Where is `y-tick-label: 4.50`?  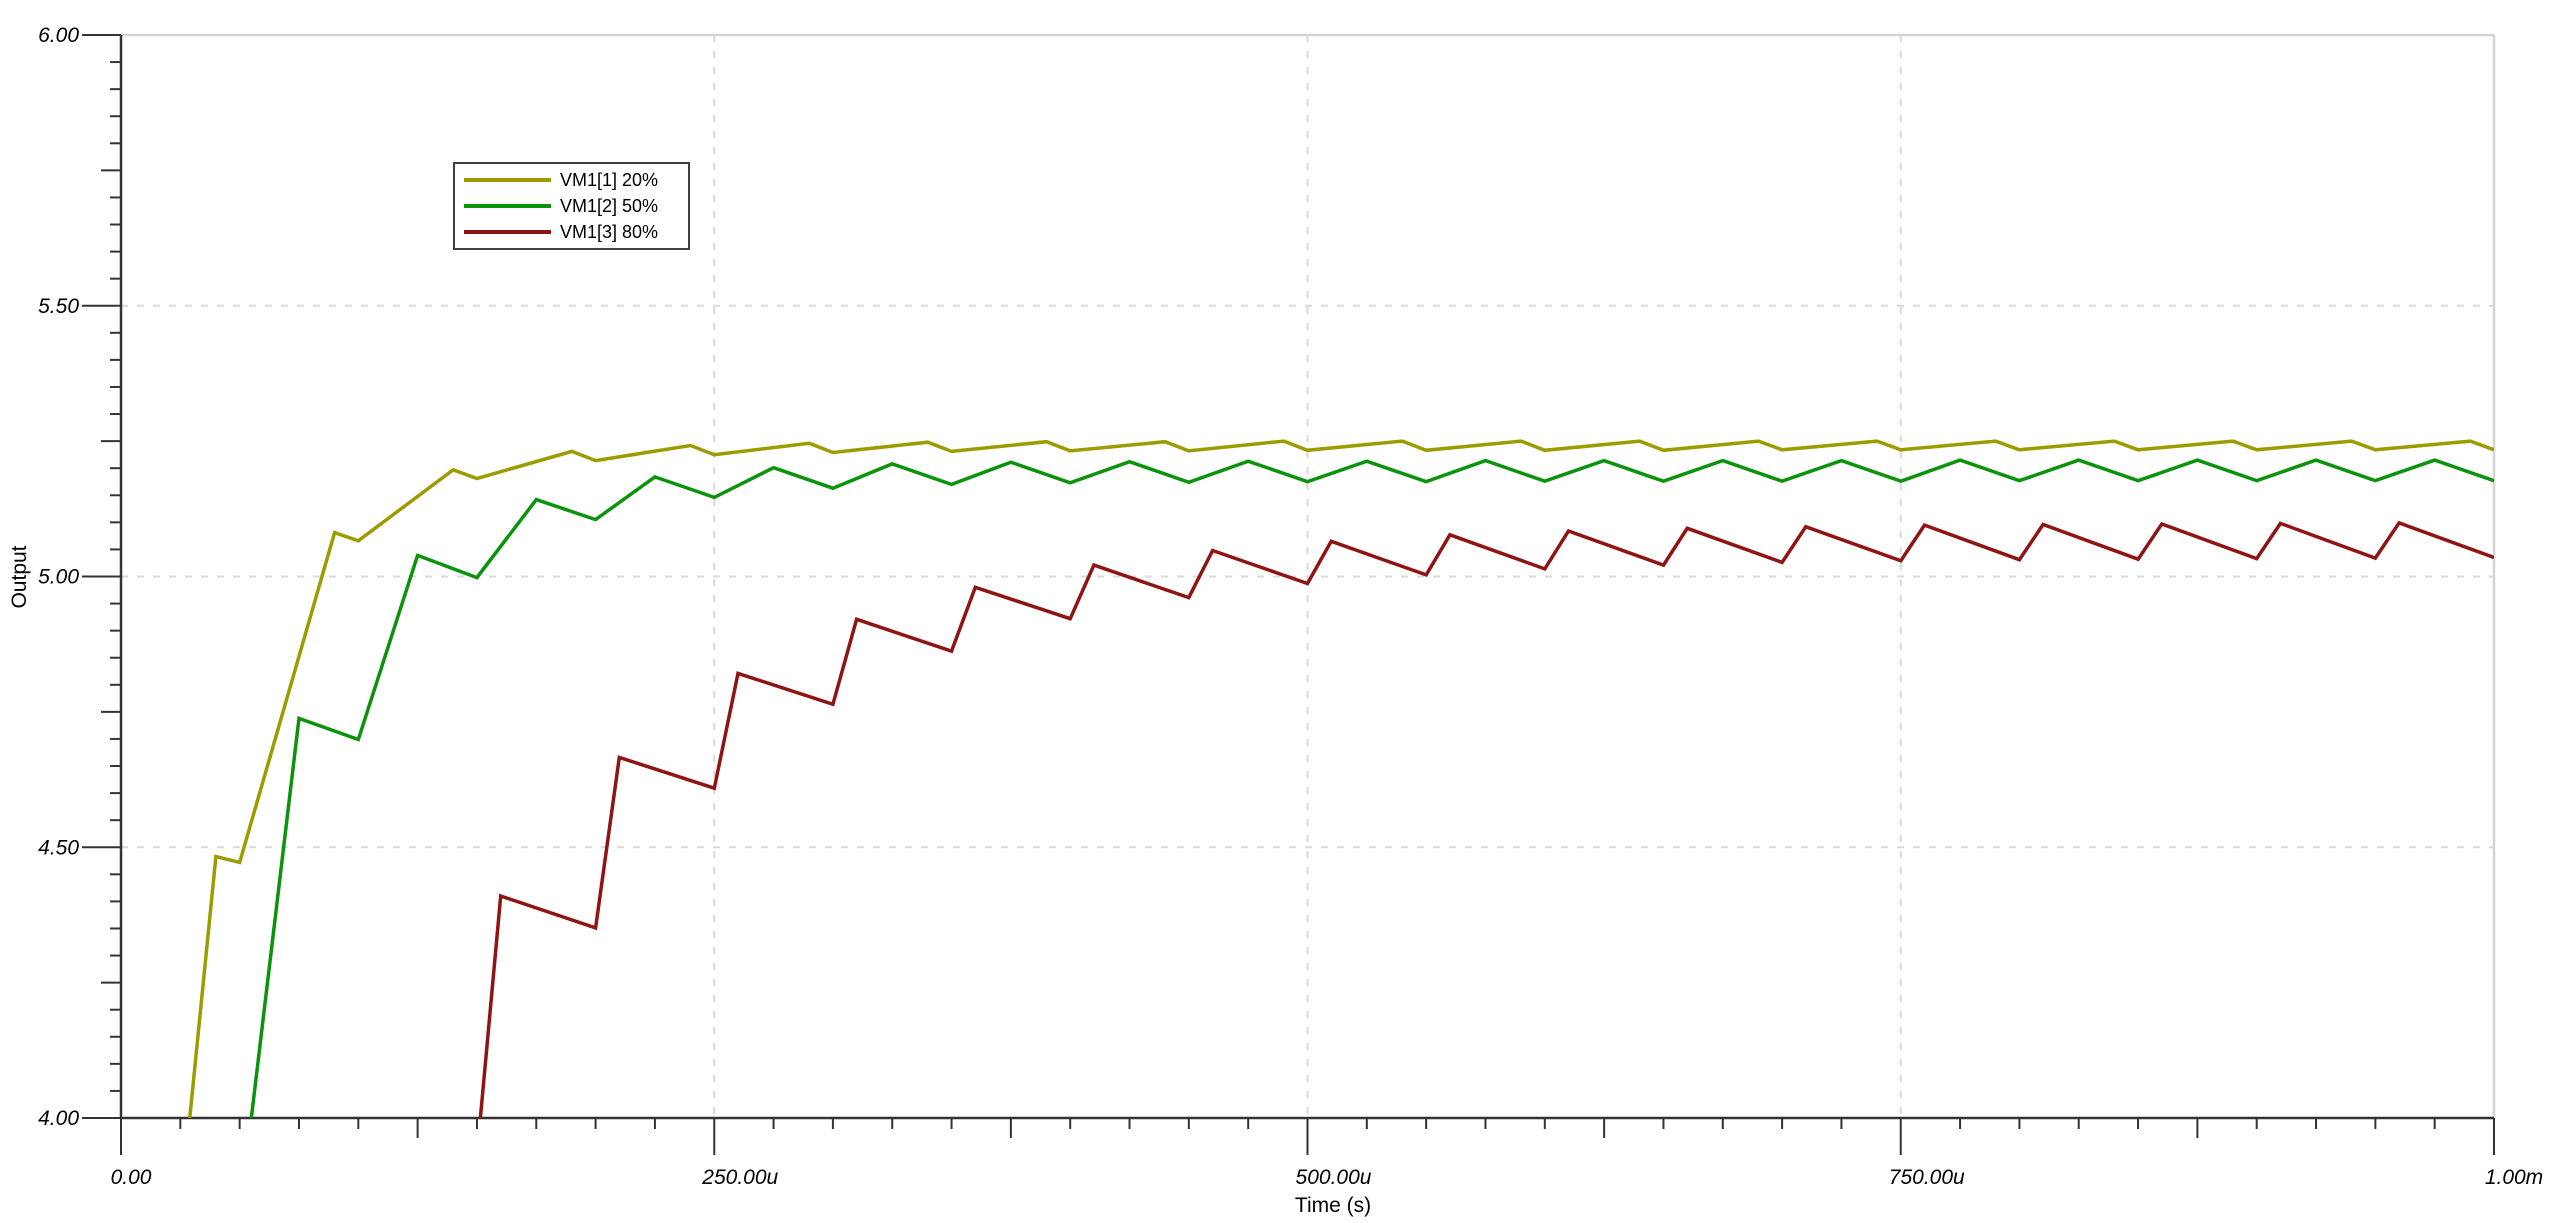 y-tick-label: 4.50 is located at coordinates (58, 847).